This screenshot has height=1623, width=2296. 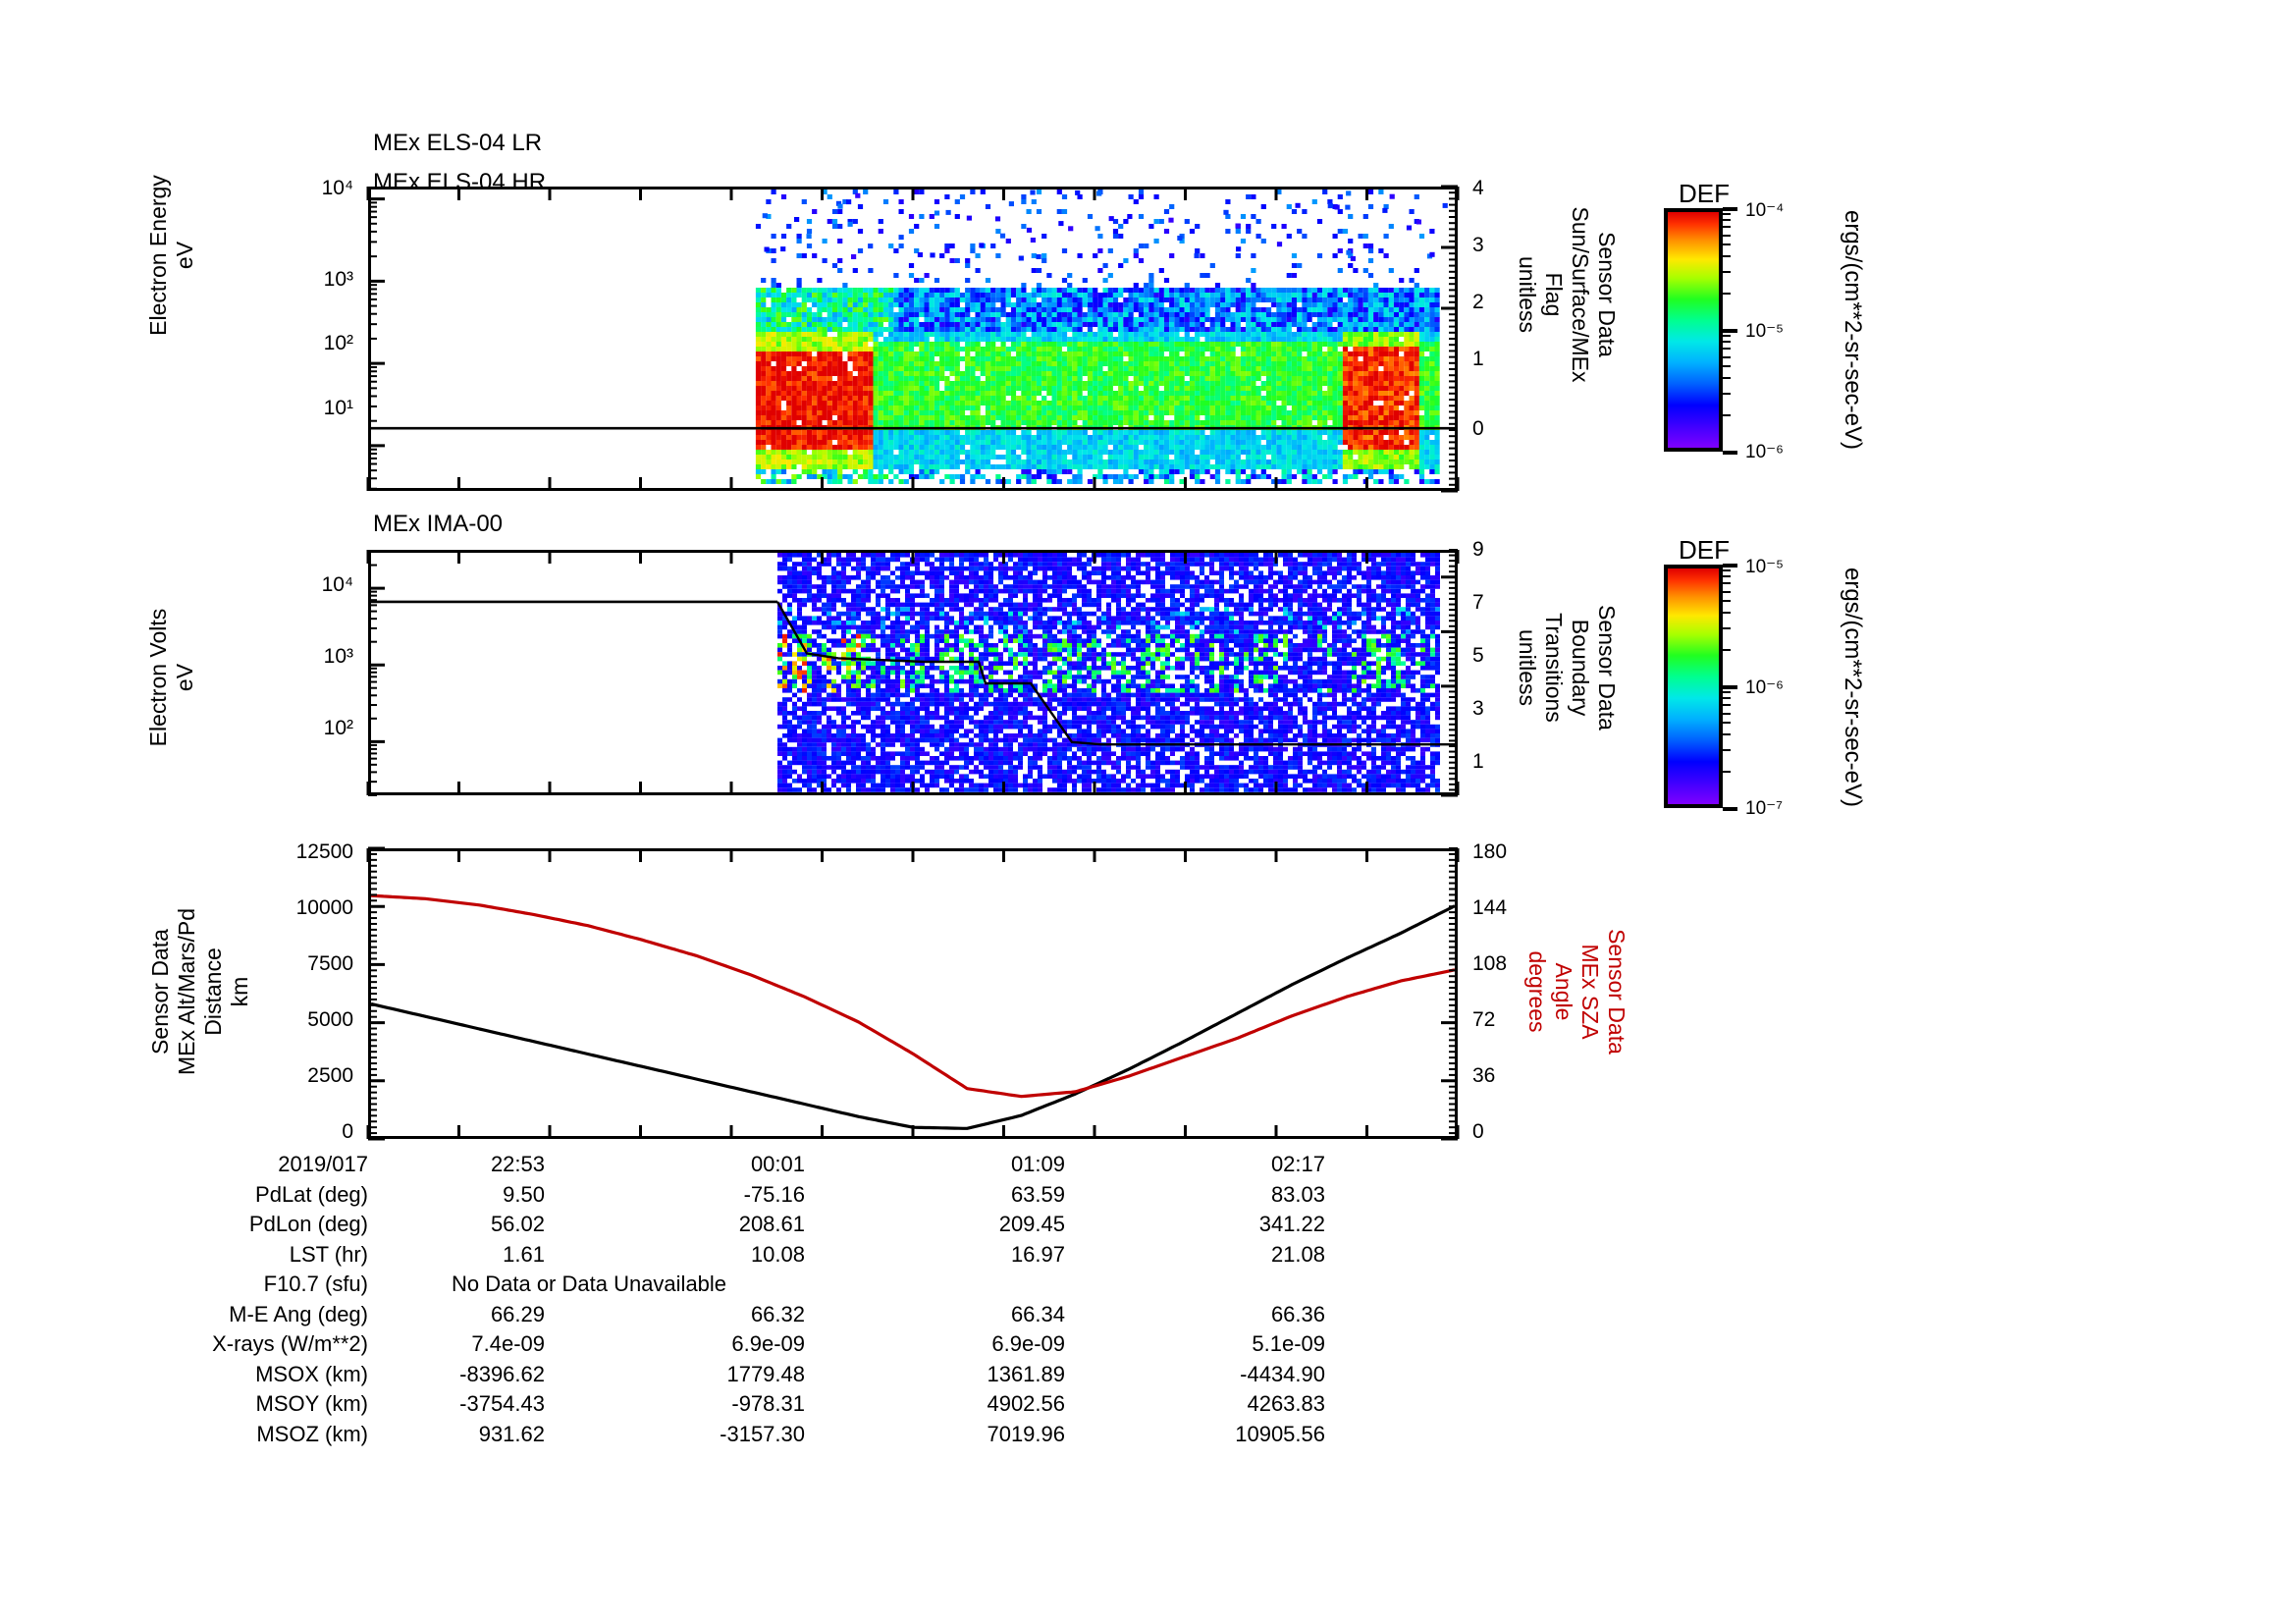 I want to click on colorbar-2-ticks, so click(x=1730, y=687).